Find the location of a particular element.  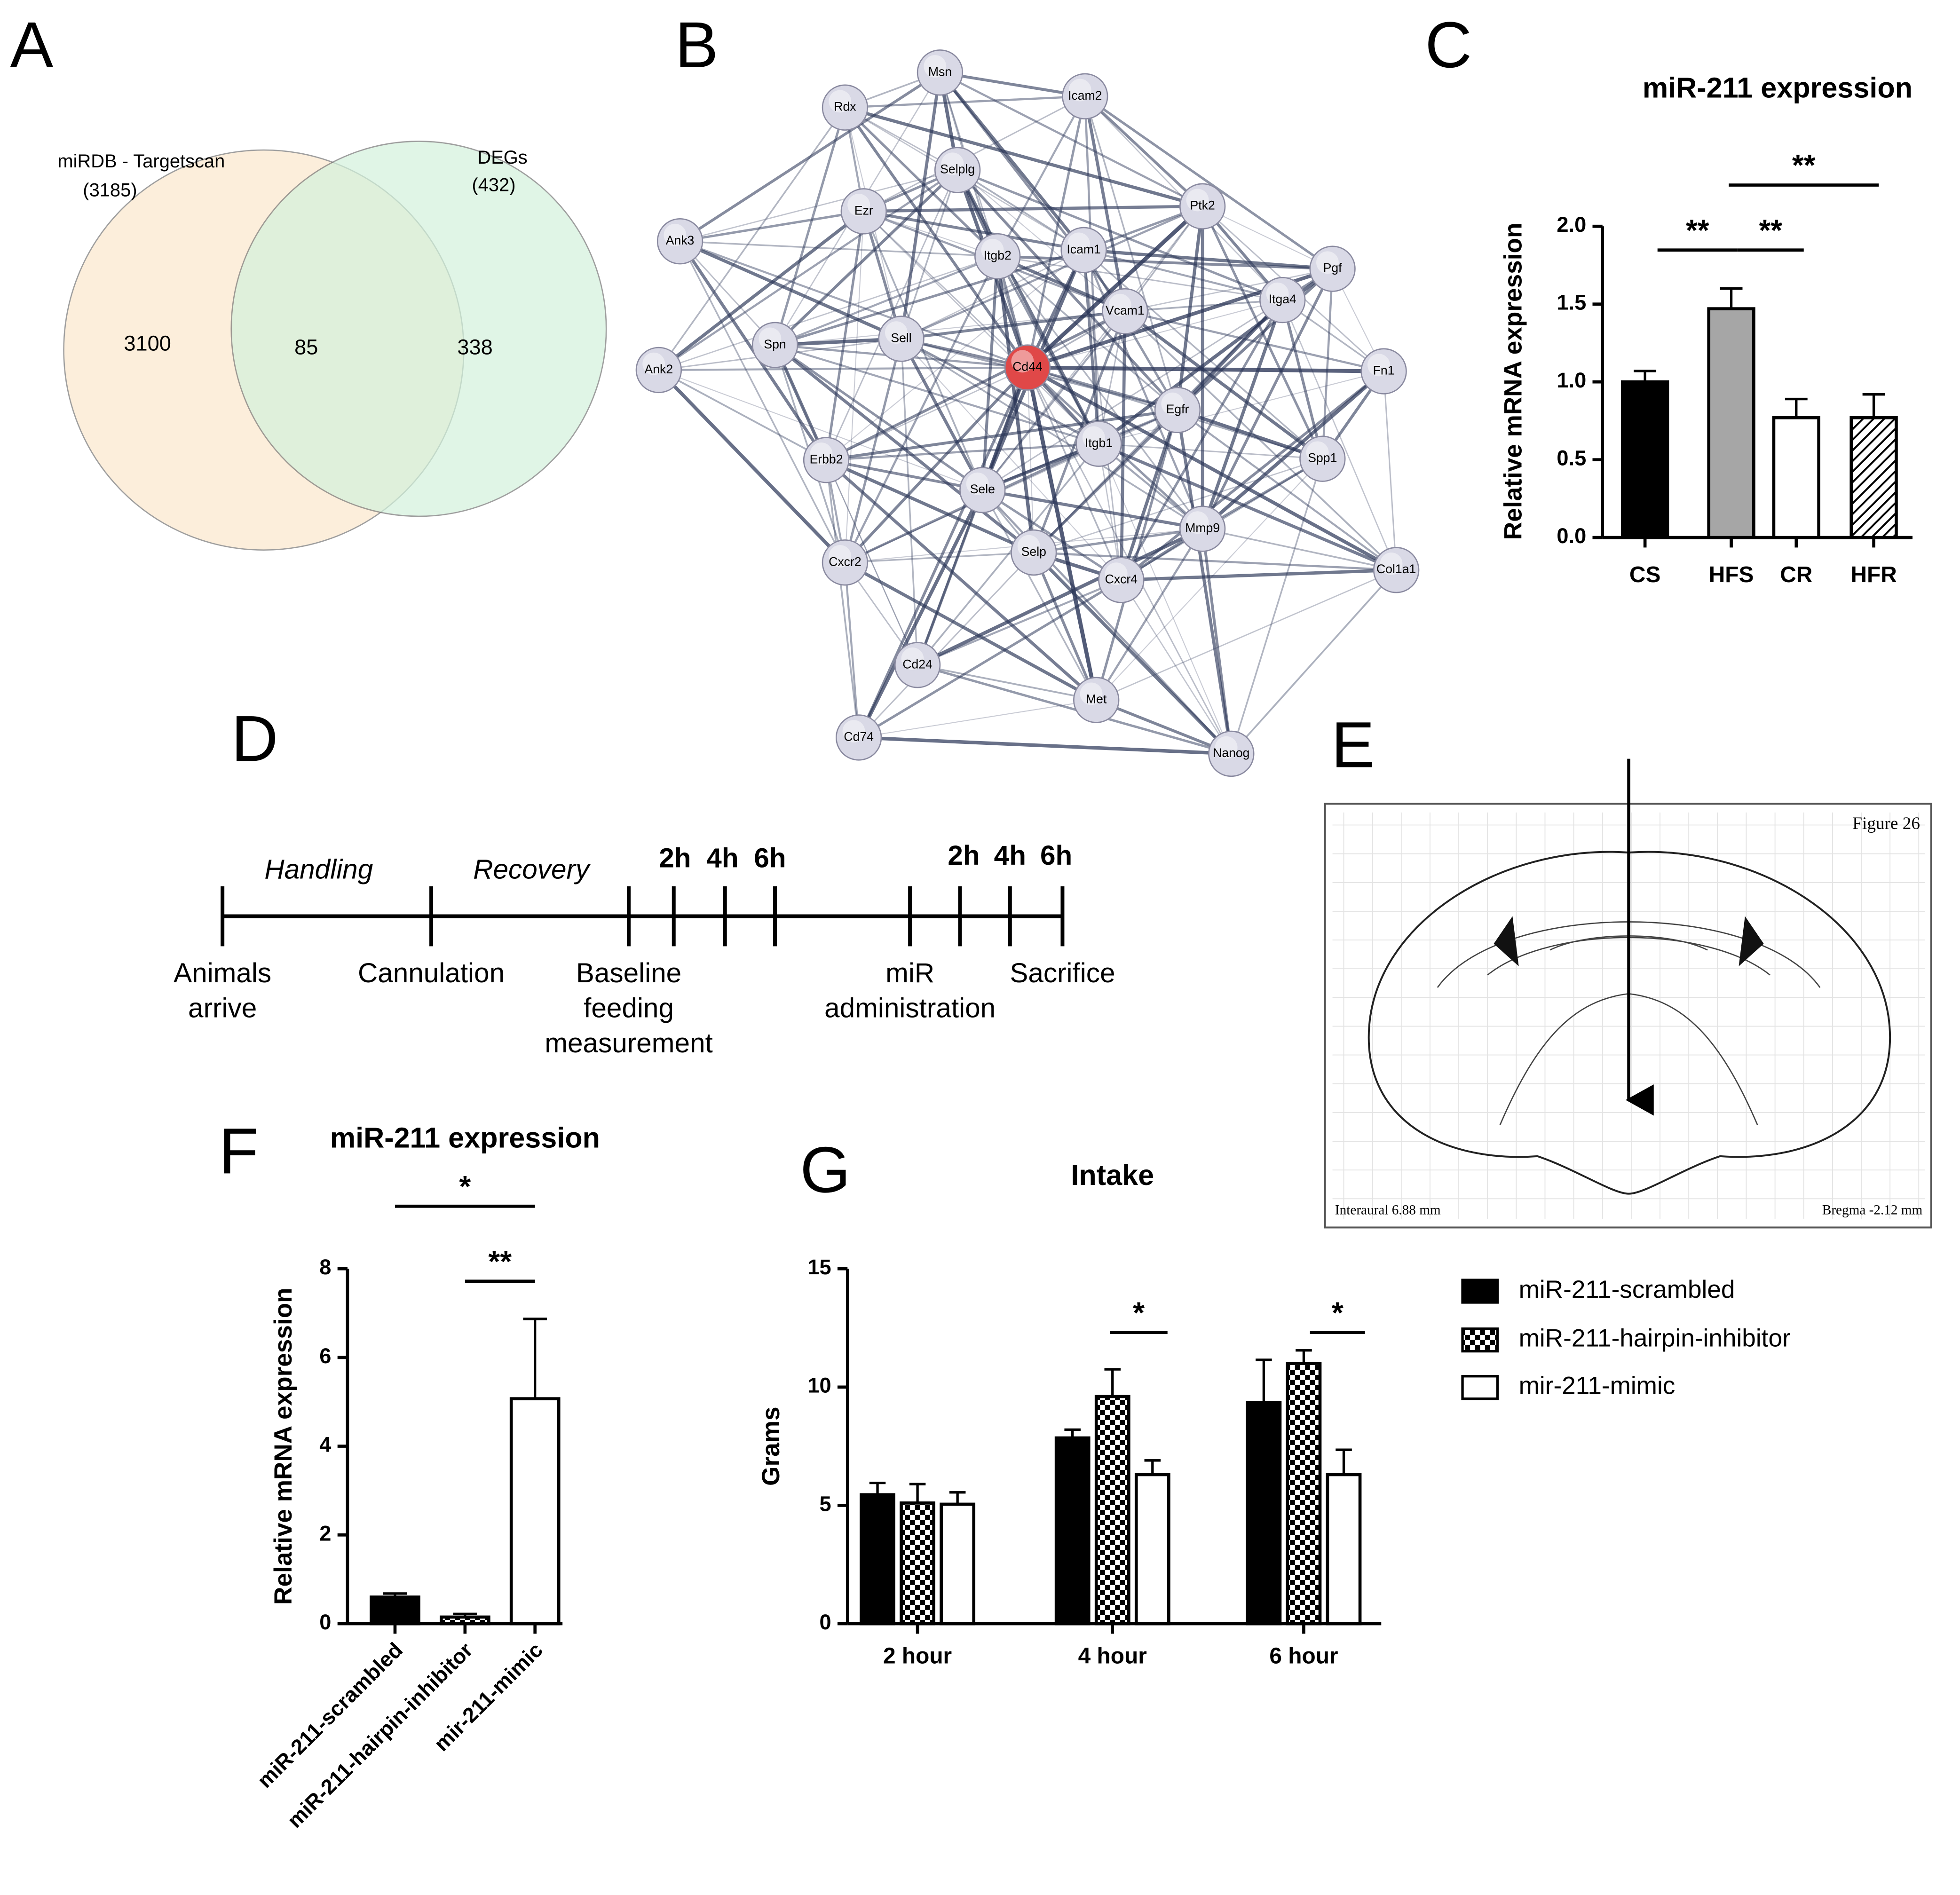

network-node-label: Spn is located at coordinates (775, 344).